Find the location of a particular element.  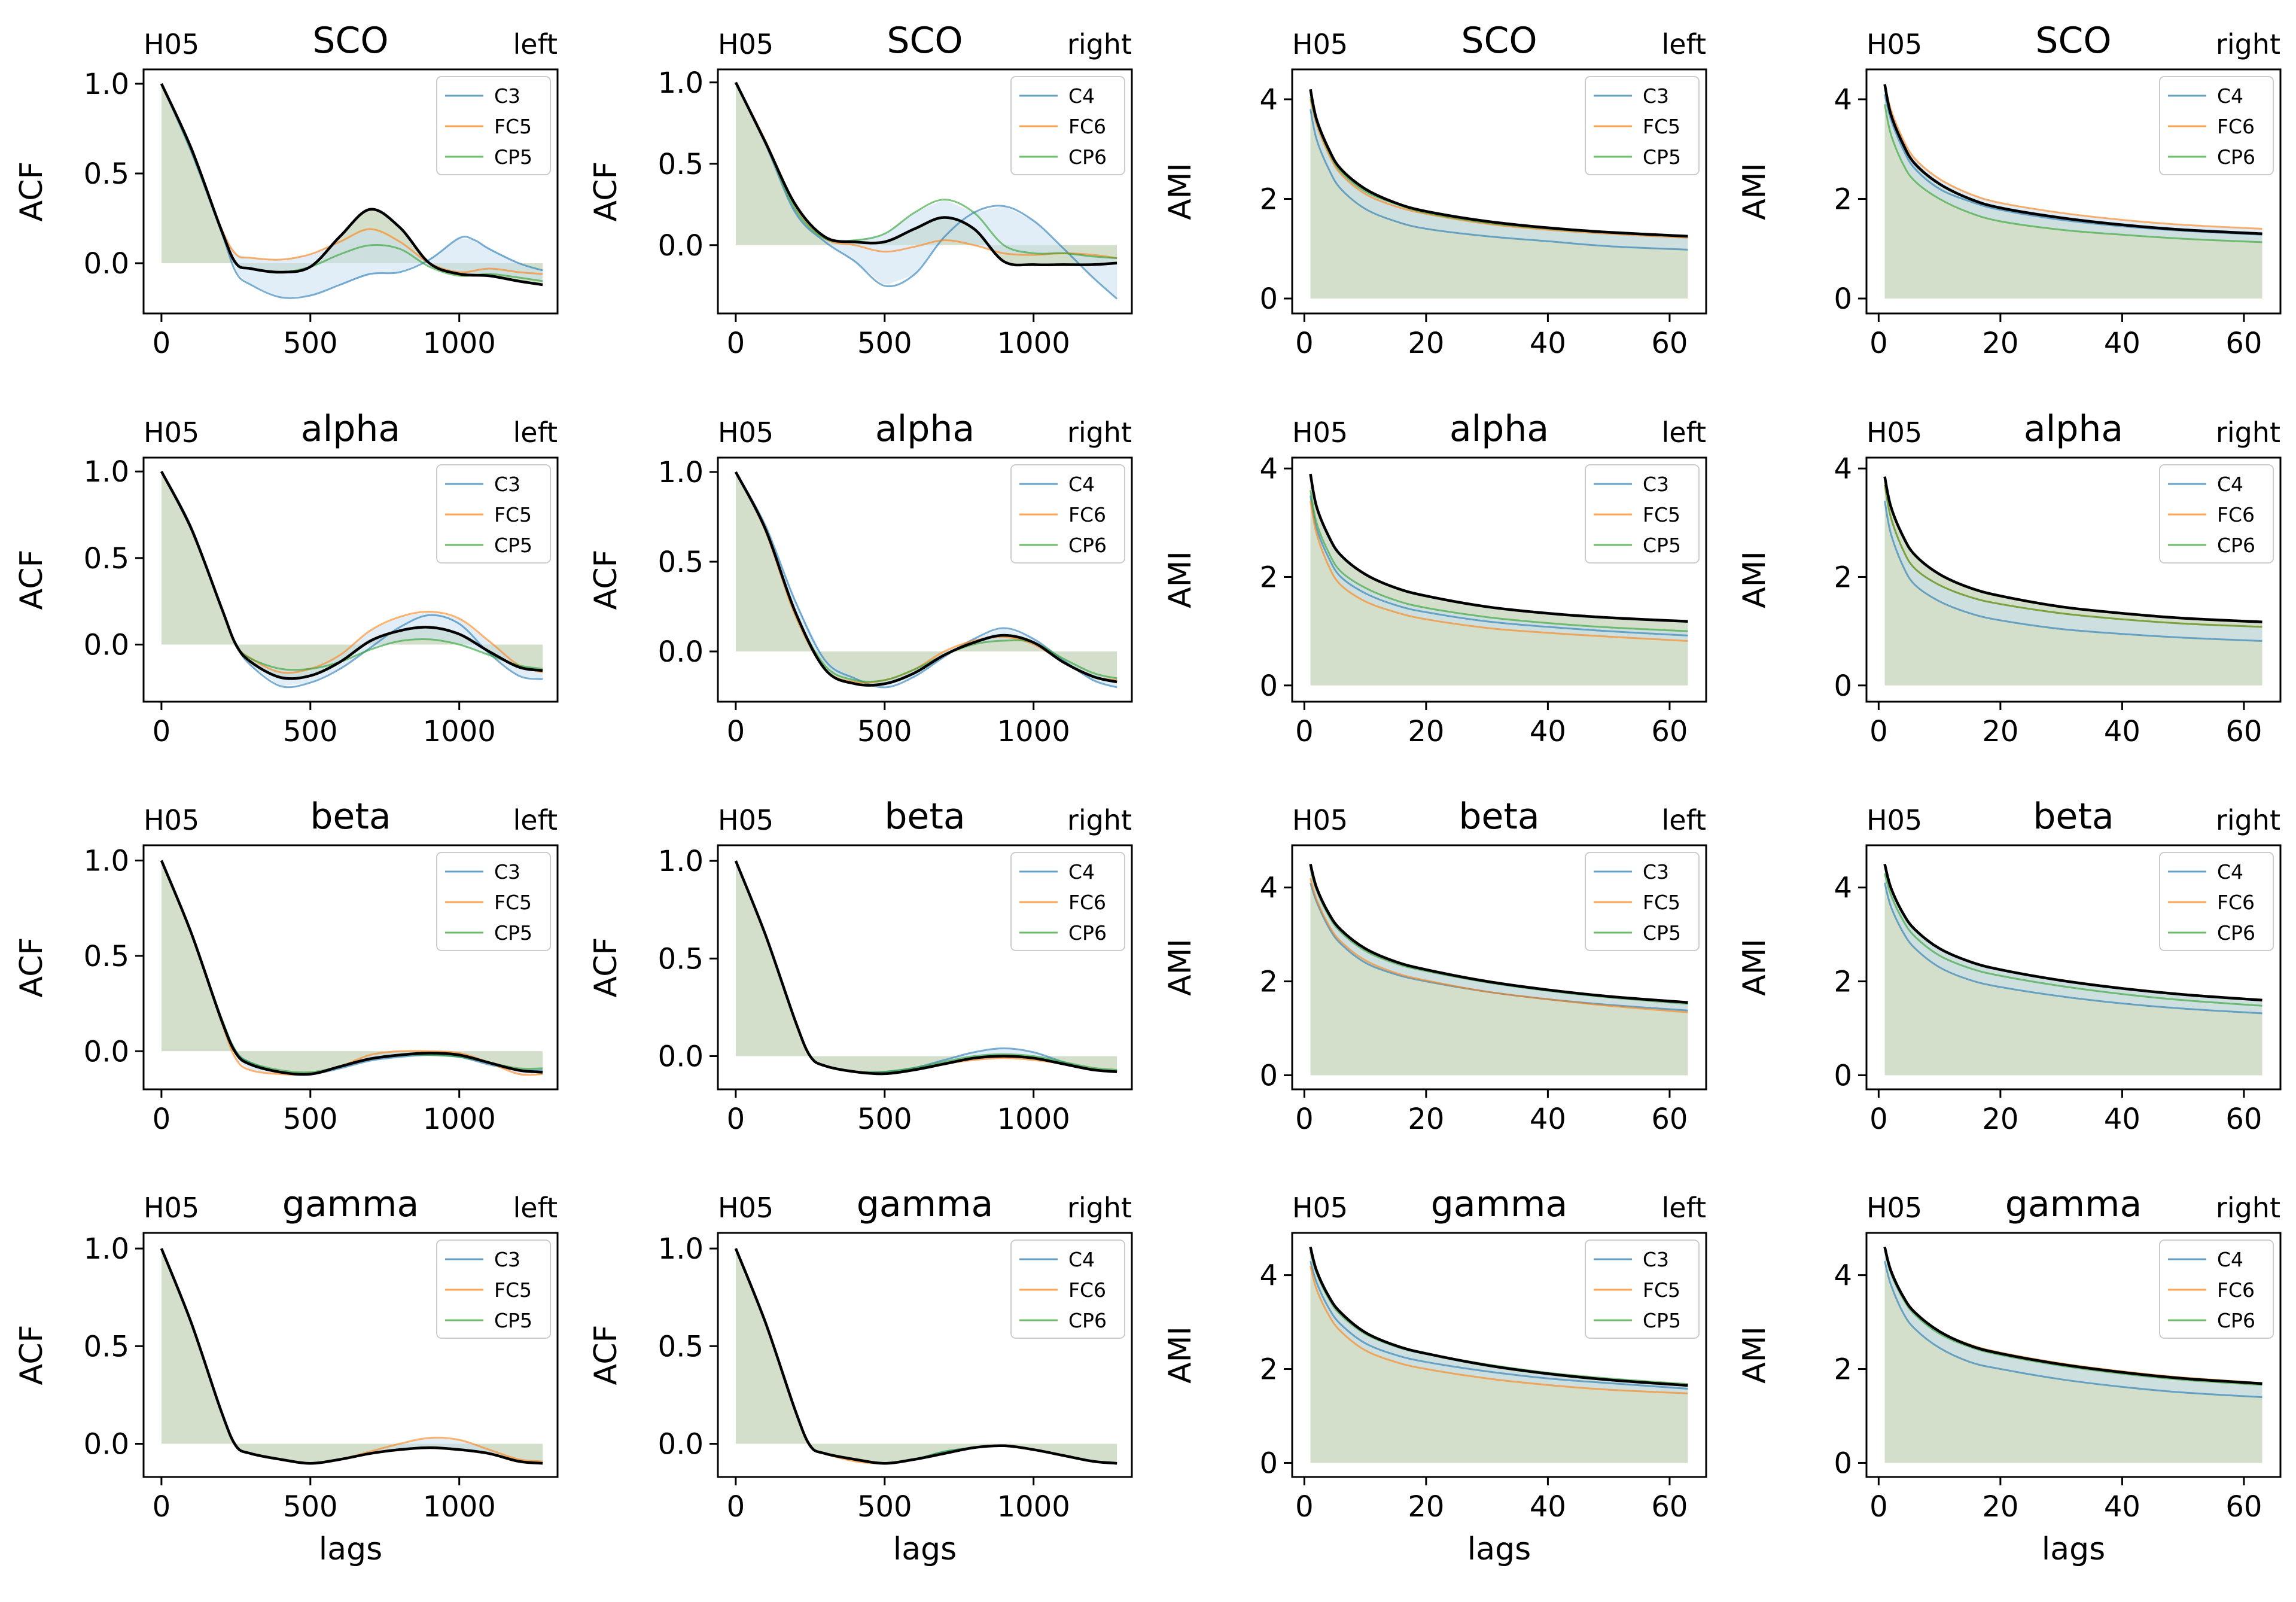

series-line-fc6 is located at coordinates (2073, 157).